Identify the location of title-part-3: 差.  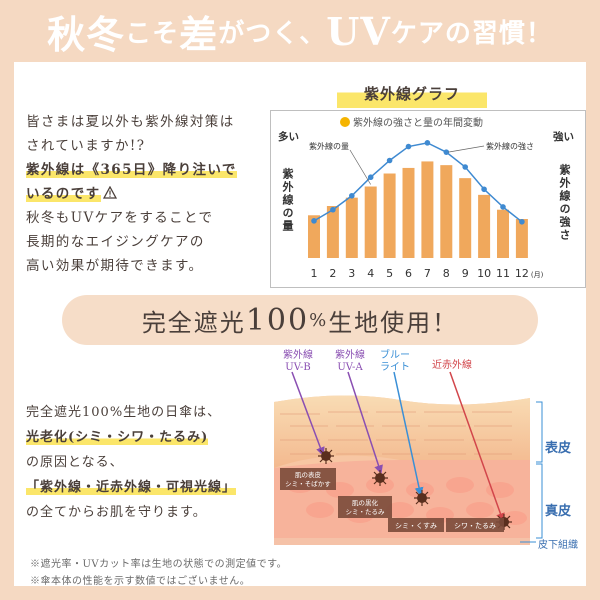
(199, 34).